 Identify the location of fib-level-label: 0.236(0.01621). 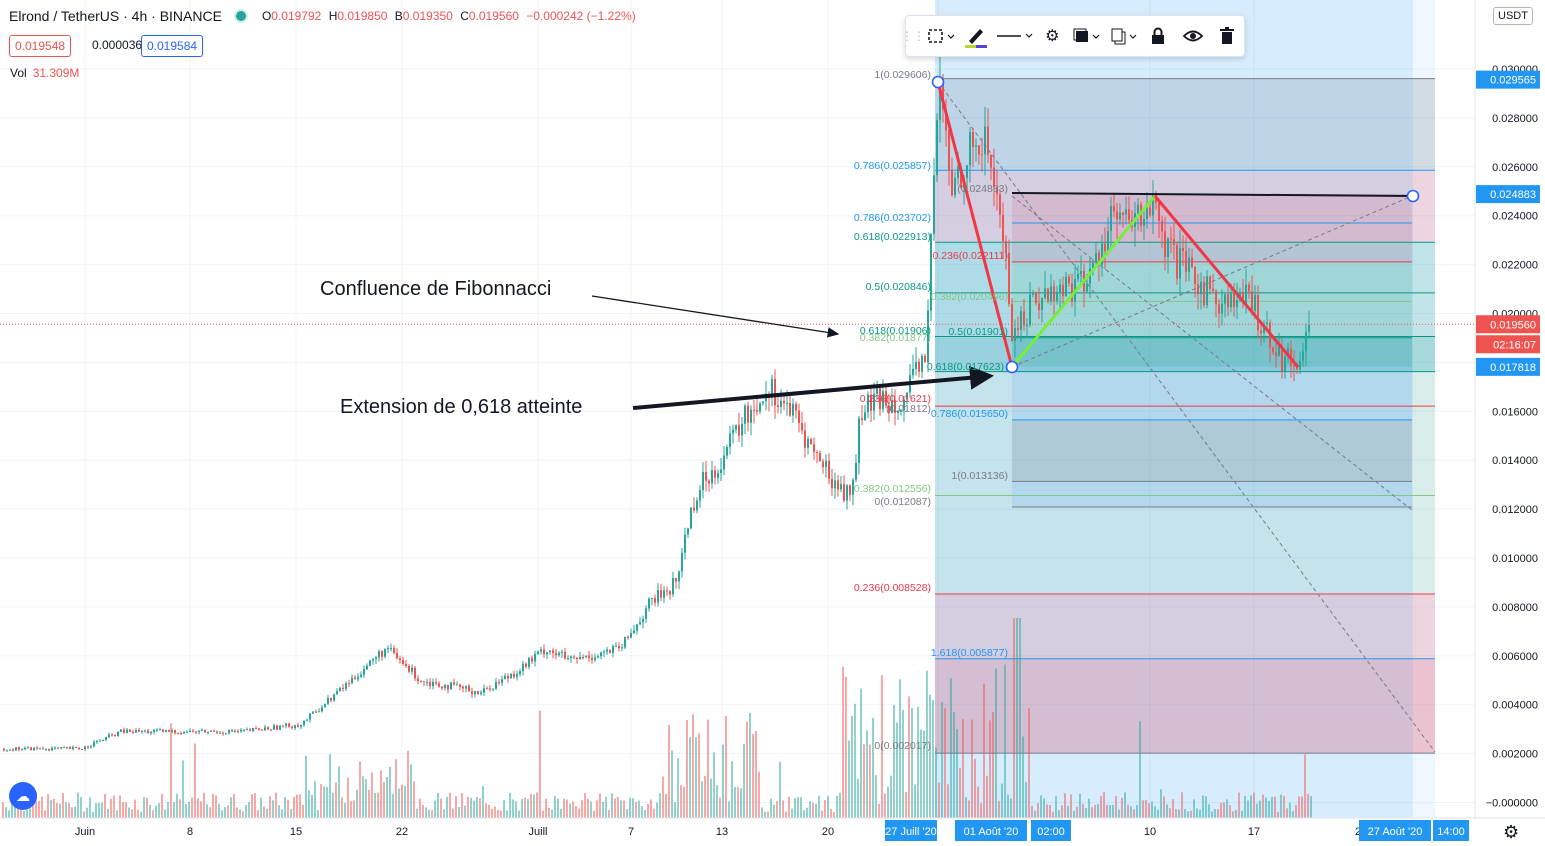
(895, 399).